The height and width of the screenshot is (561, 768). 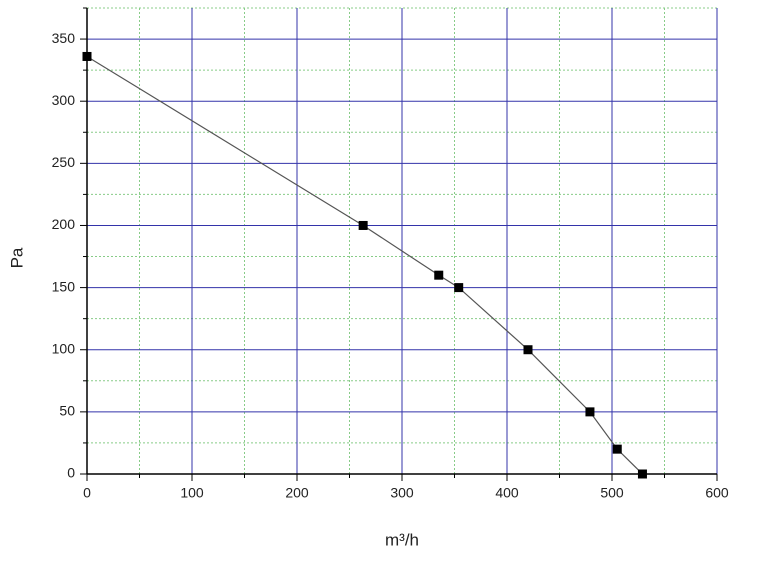 What do you see at coordinates (64, 224) in the screenshot?
I see `y-tick-label: 200` at bounding box center [64, 224].